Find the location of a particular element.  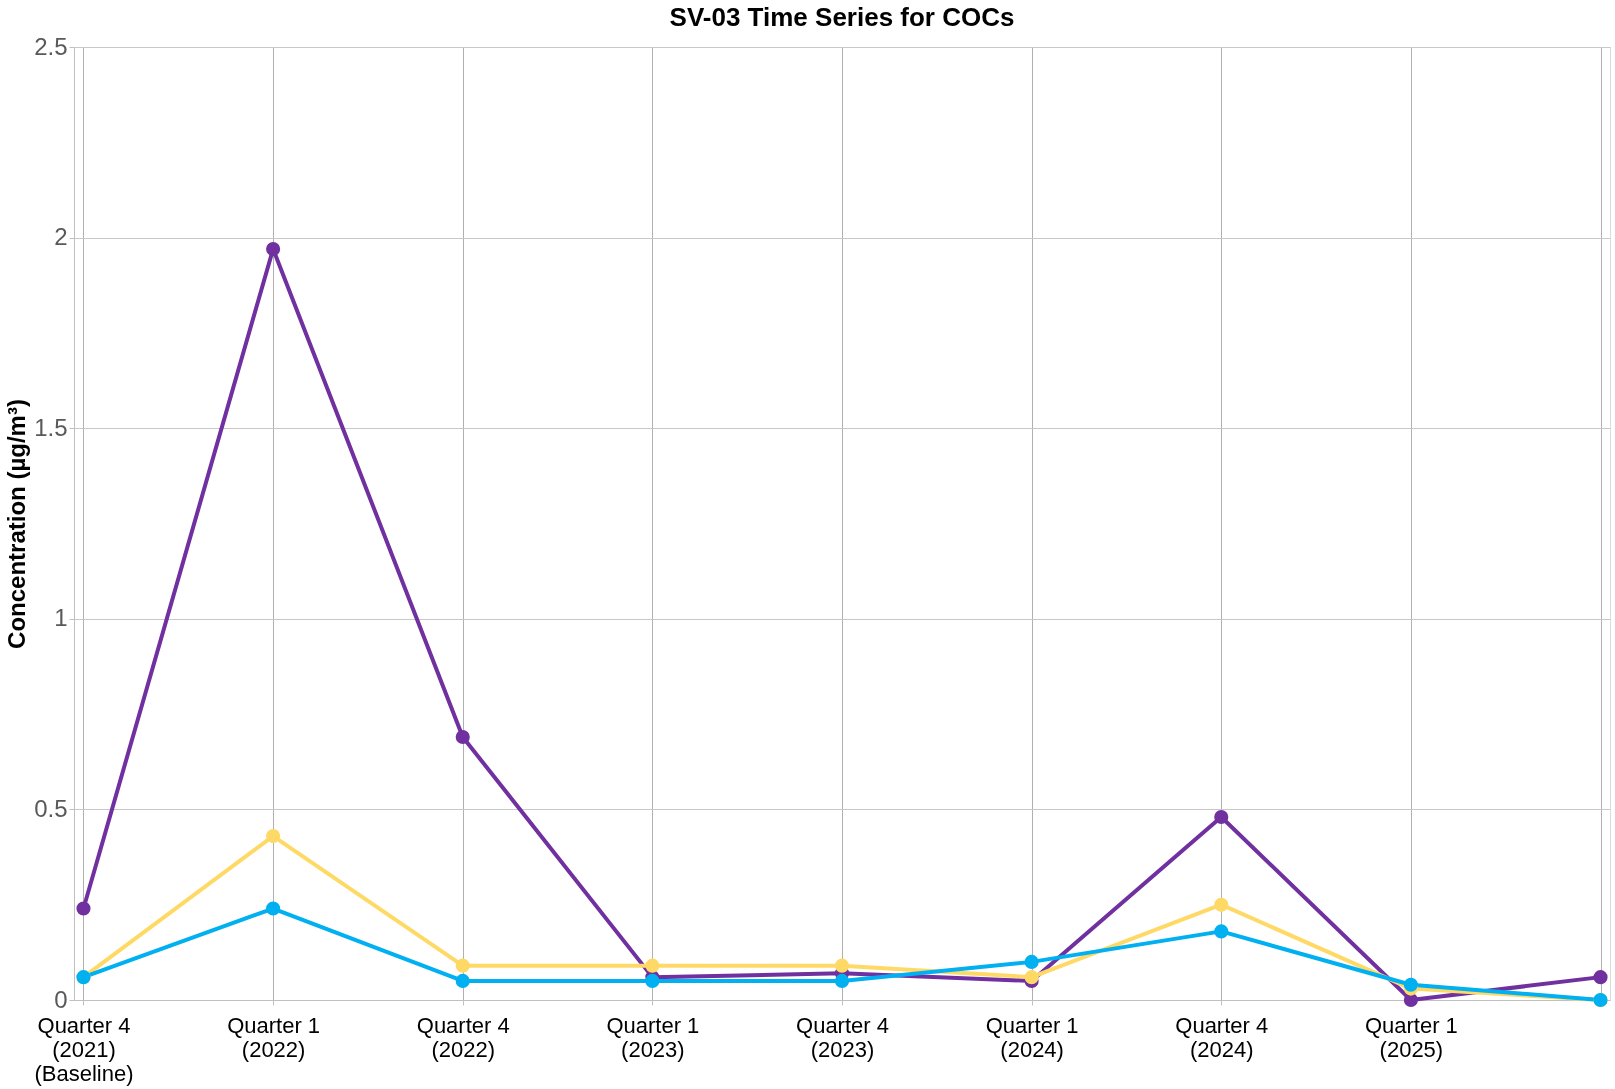

x-tick-label: Quarter 1 (2023) is located at coordinates (653, 1037).